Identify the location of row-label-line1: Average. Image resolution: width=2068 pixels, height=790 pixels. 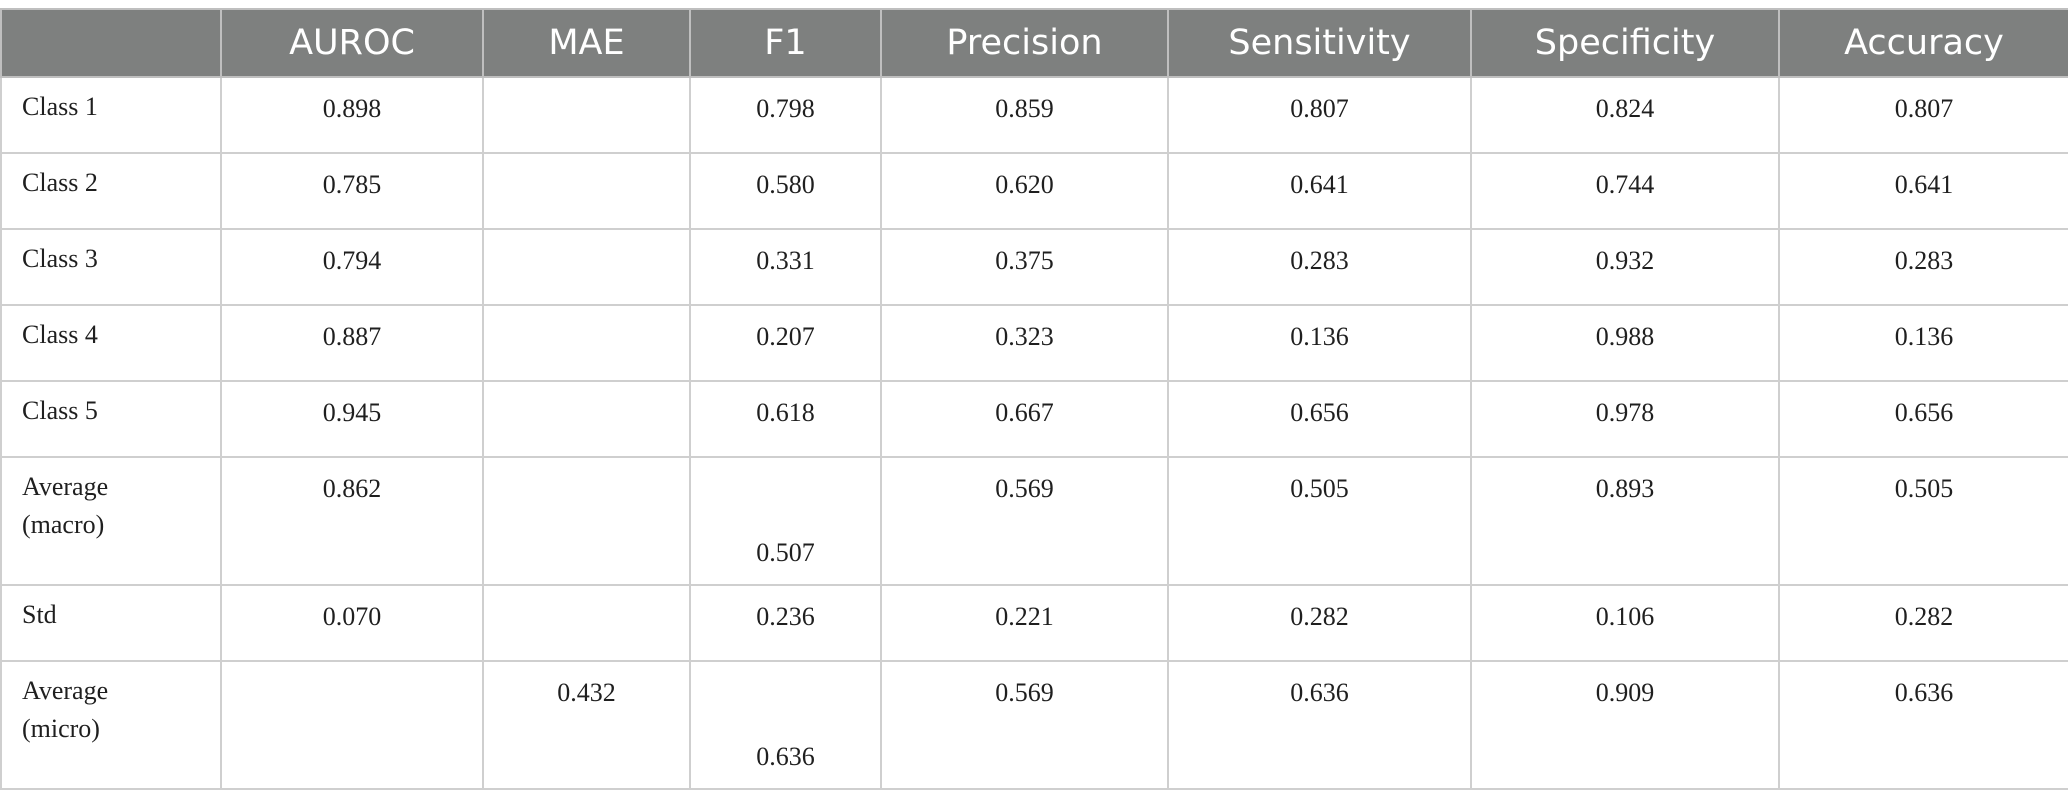
(65, 486).